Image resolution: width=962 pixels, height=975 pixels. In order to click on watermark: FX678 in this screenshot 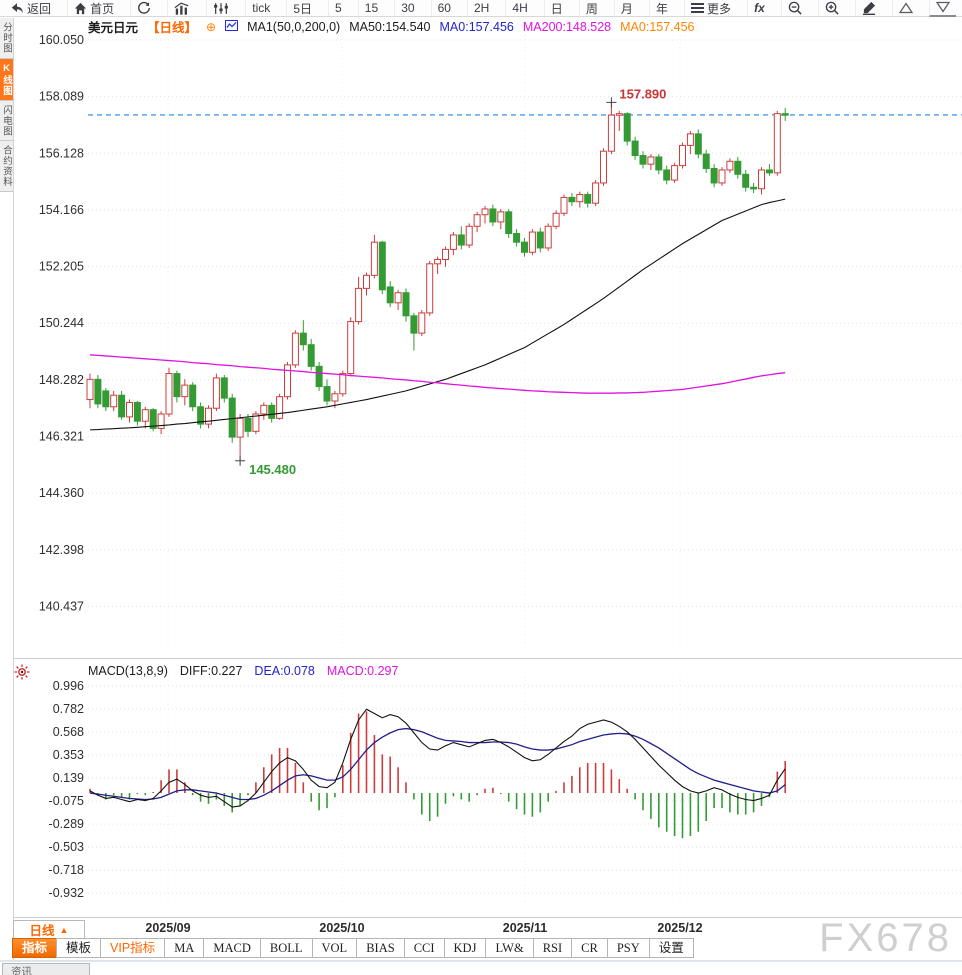, I will do `click(885, 938)`.